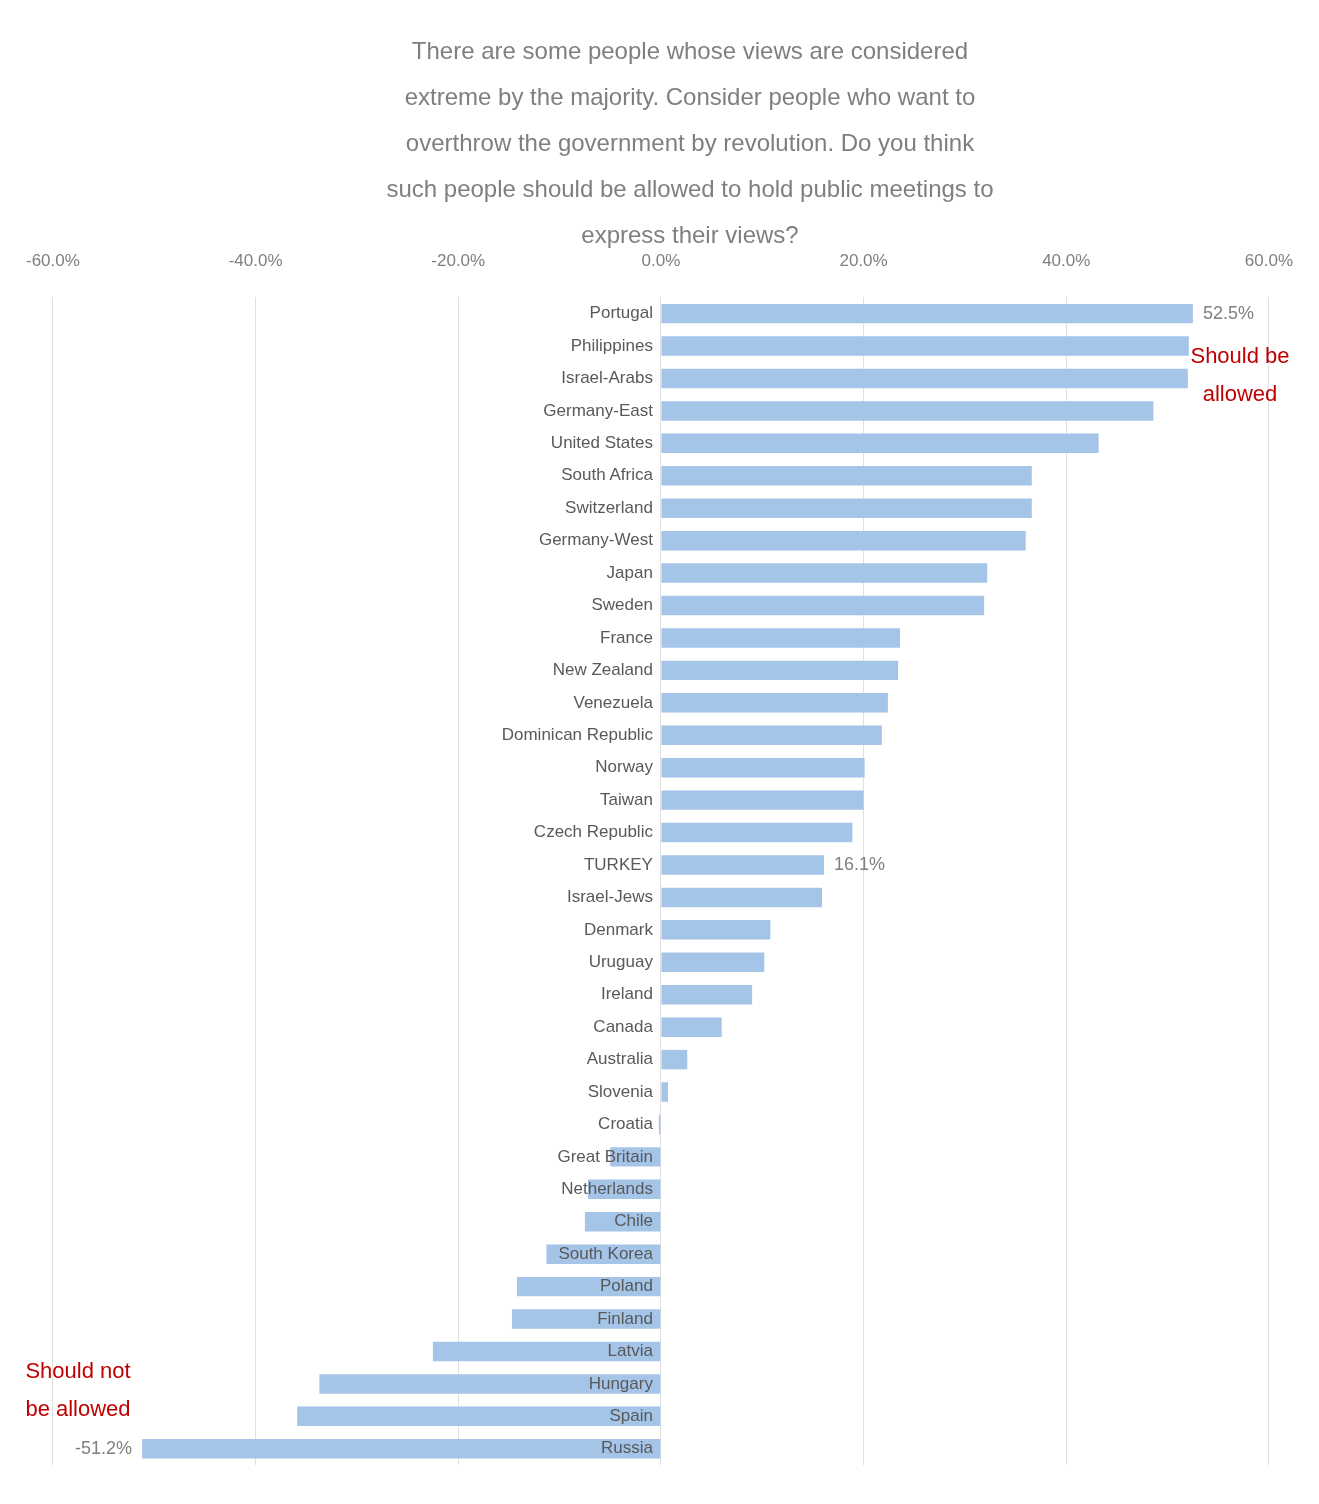 This screenshot has height=1504, width=1319. Describe the element at coordinates (626, 799) in the screenshot. I see `y-tick-label: Taiwan` at that location.